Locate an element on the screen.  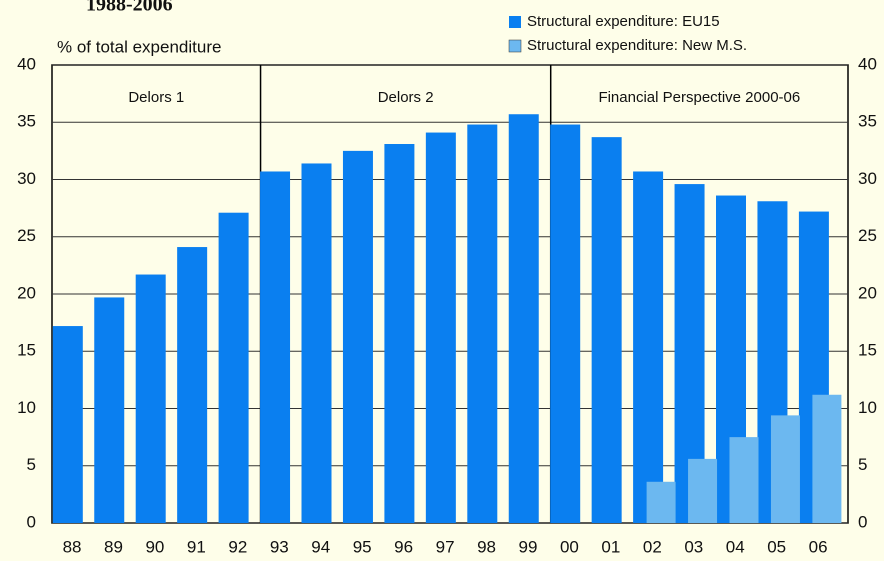
y2-tick-label: 20 is located at coordinates (867, 292).